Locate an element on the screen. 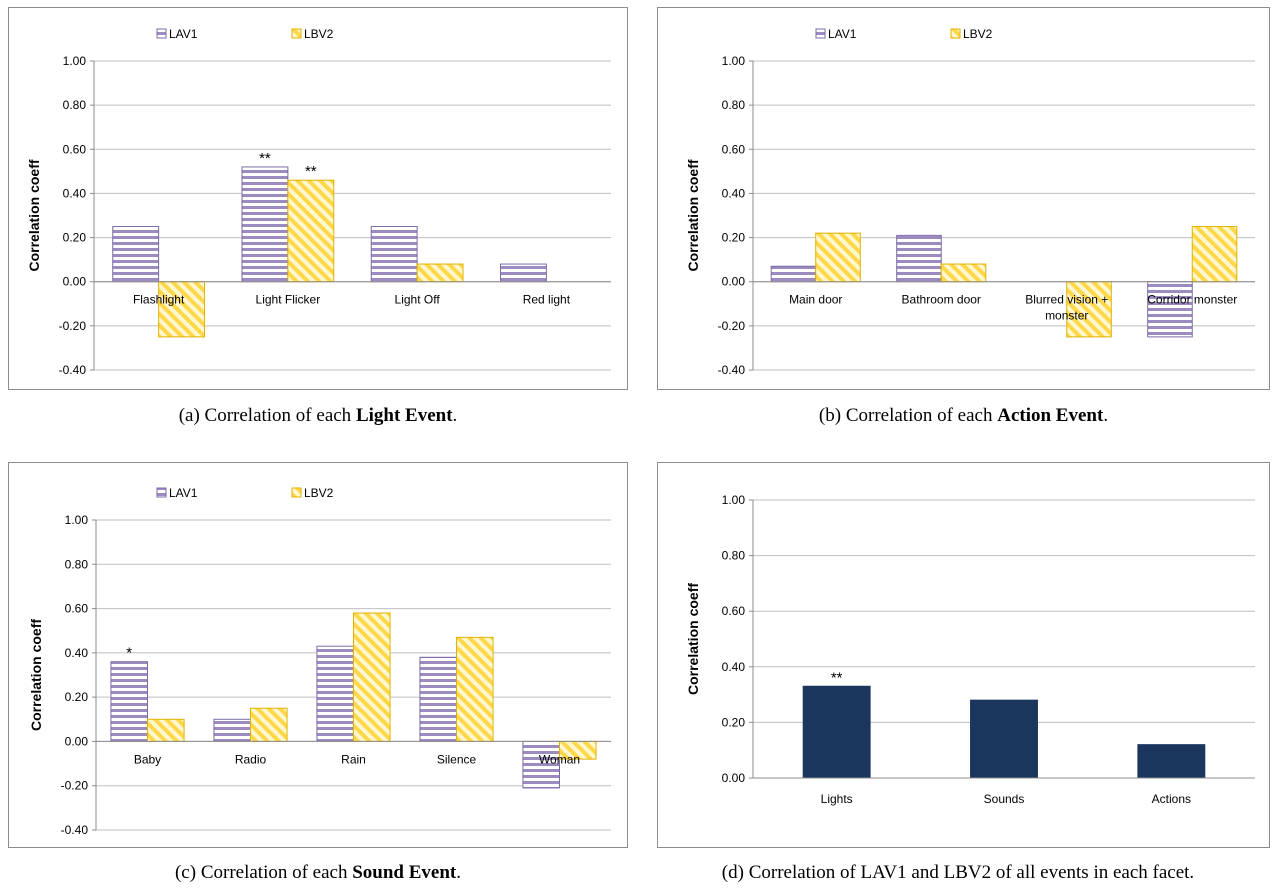 Image resolution: width=1276 pixels, height=893 pixels. bar-lav1-main-door is located at coordinates (793, 274).